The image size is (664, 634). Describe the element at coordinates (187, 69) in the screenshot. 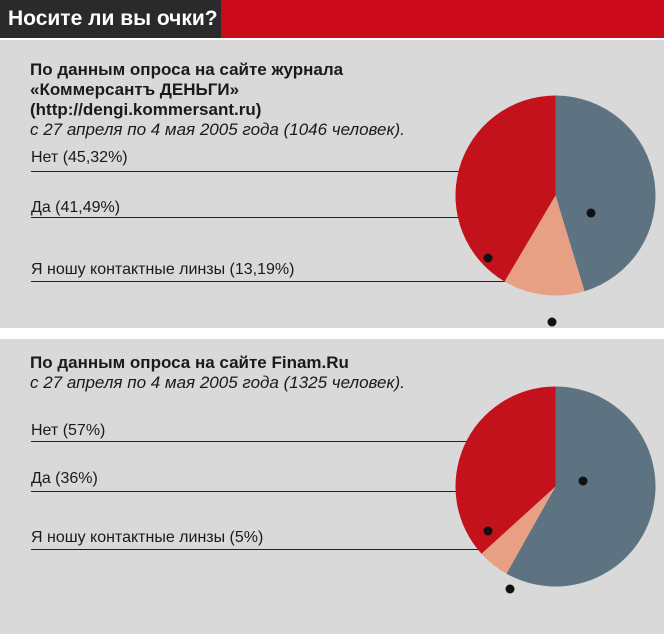

I see `source-bold-line: По данным опроса на сайте журнала` at that location.